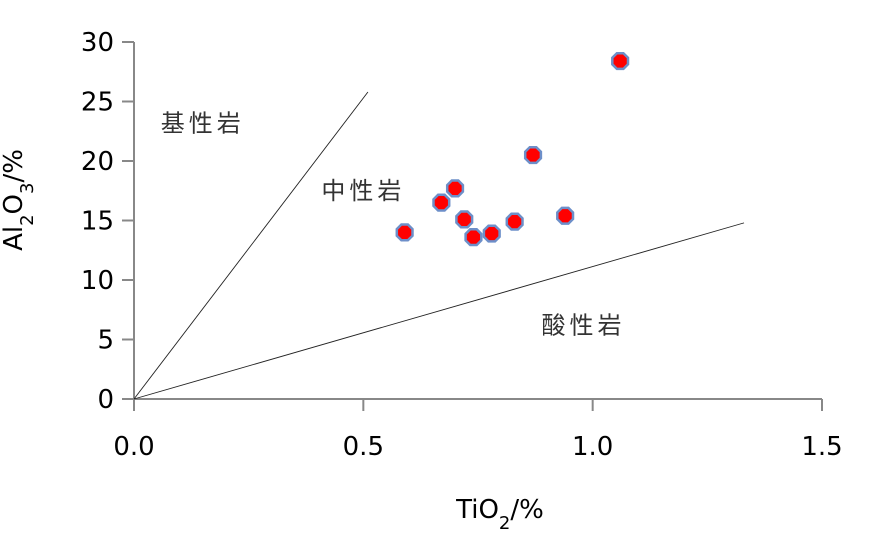  I want to click on x-tick-label: 0.5, so click(363, 447).